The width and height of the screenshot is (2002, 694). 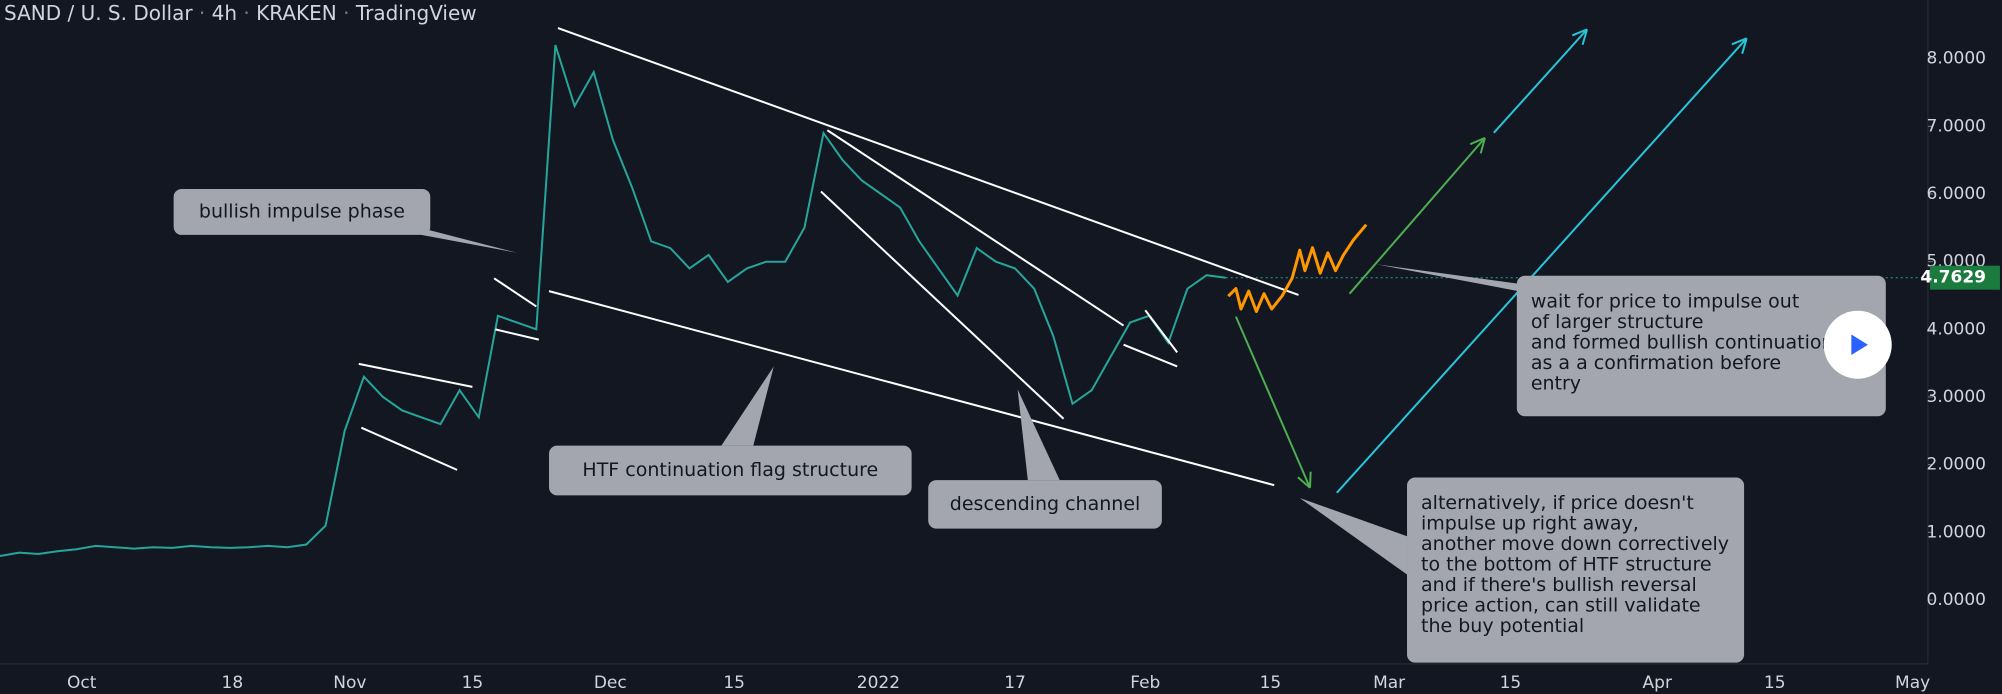 What do you see at coordinates (1665, 301) in the screenshot?
I see `callout-text: wait for price to impulse out` at bounding box center [1665, 301].